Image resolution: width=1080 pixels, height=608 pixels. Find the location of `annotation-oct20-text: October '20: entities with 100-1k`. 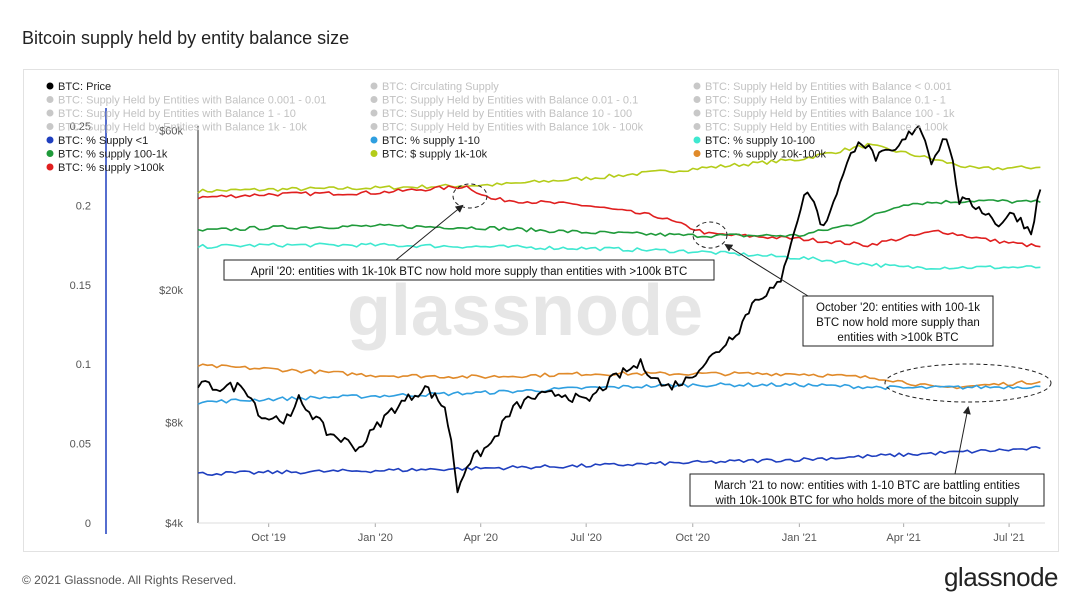

annotation-oct20-text: October '20: entities with 100-1k is located at coordinates (898, 308).